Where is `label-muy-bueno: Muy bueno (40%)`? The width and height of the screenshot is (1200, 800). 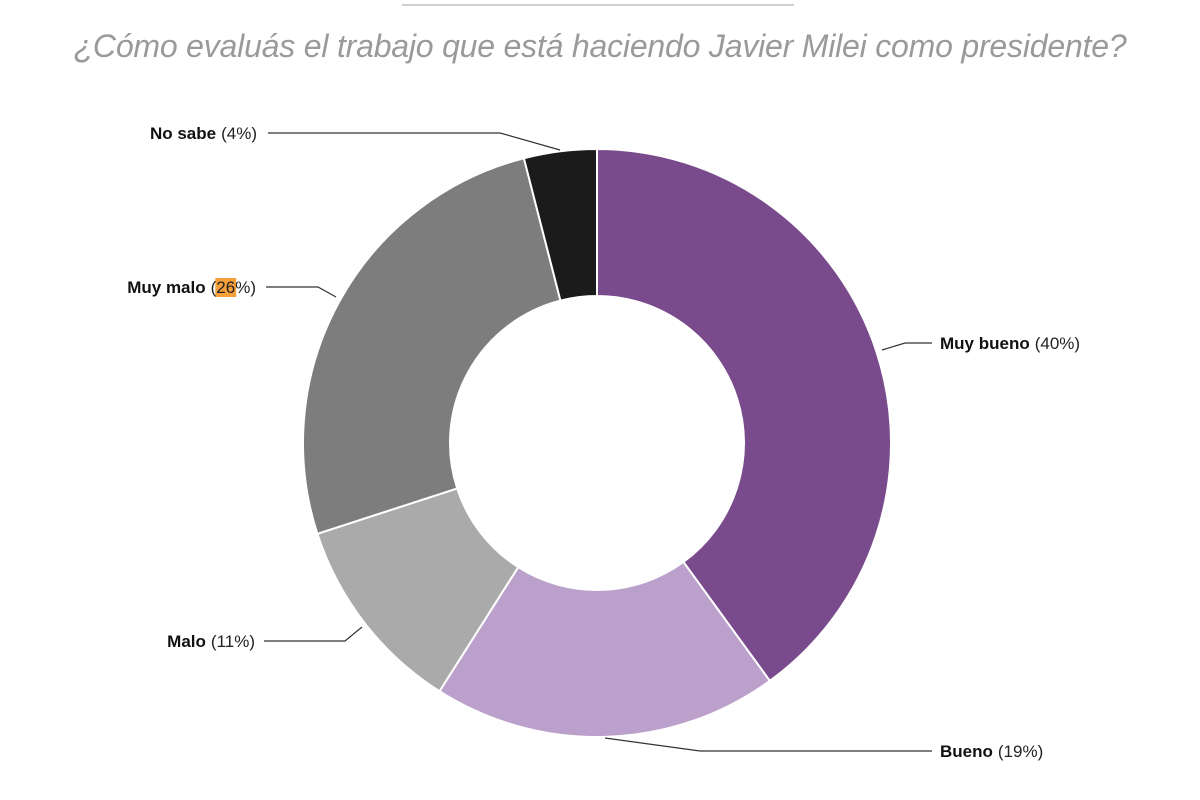
label-muy-bueno: Muy bueno (40%) is located at coordinates (1010, 343).